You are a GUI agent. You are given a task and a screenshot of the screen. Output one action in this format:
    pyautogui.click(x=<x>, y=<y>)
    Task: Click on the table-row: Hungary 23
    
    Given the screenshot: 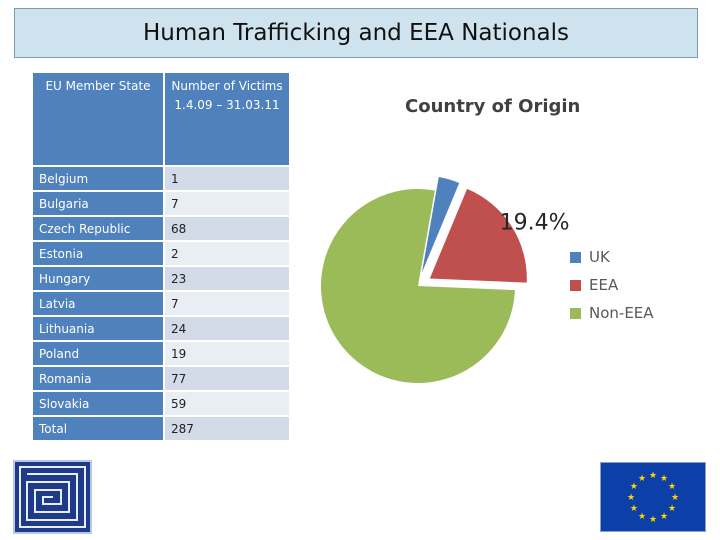 What is the action you would take?
    pyautogui.click(x=161, y=278)
    